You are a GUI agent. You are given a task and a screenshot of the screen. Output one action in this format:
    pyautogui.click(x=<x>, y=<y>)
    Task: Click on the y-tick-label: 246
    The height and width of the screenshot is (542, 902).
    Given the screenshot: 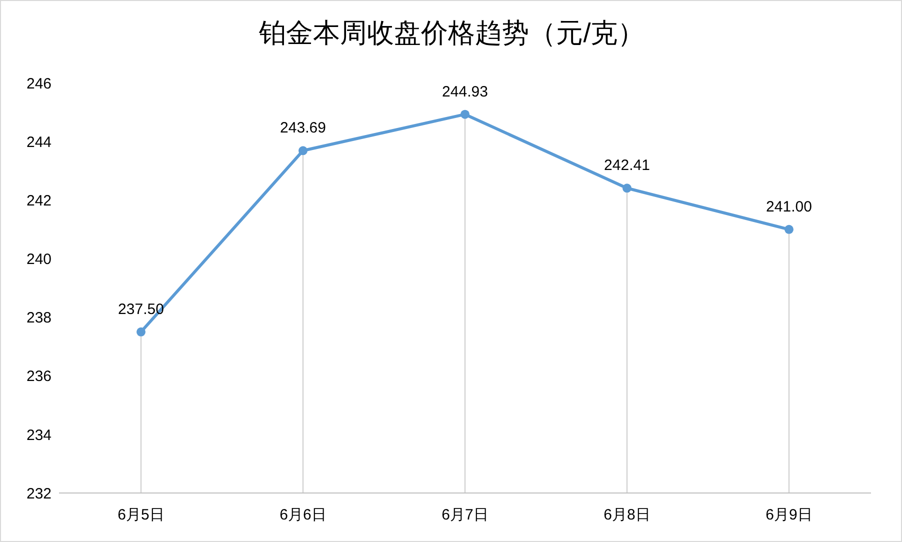 What is the action you would take?
    pyautogui.click(x=39, y=83)
    